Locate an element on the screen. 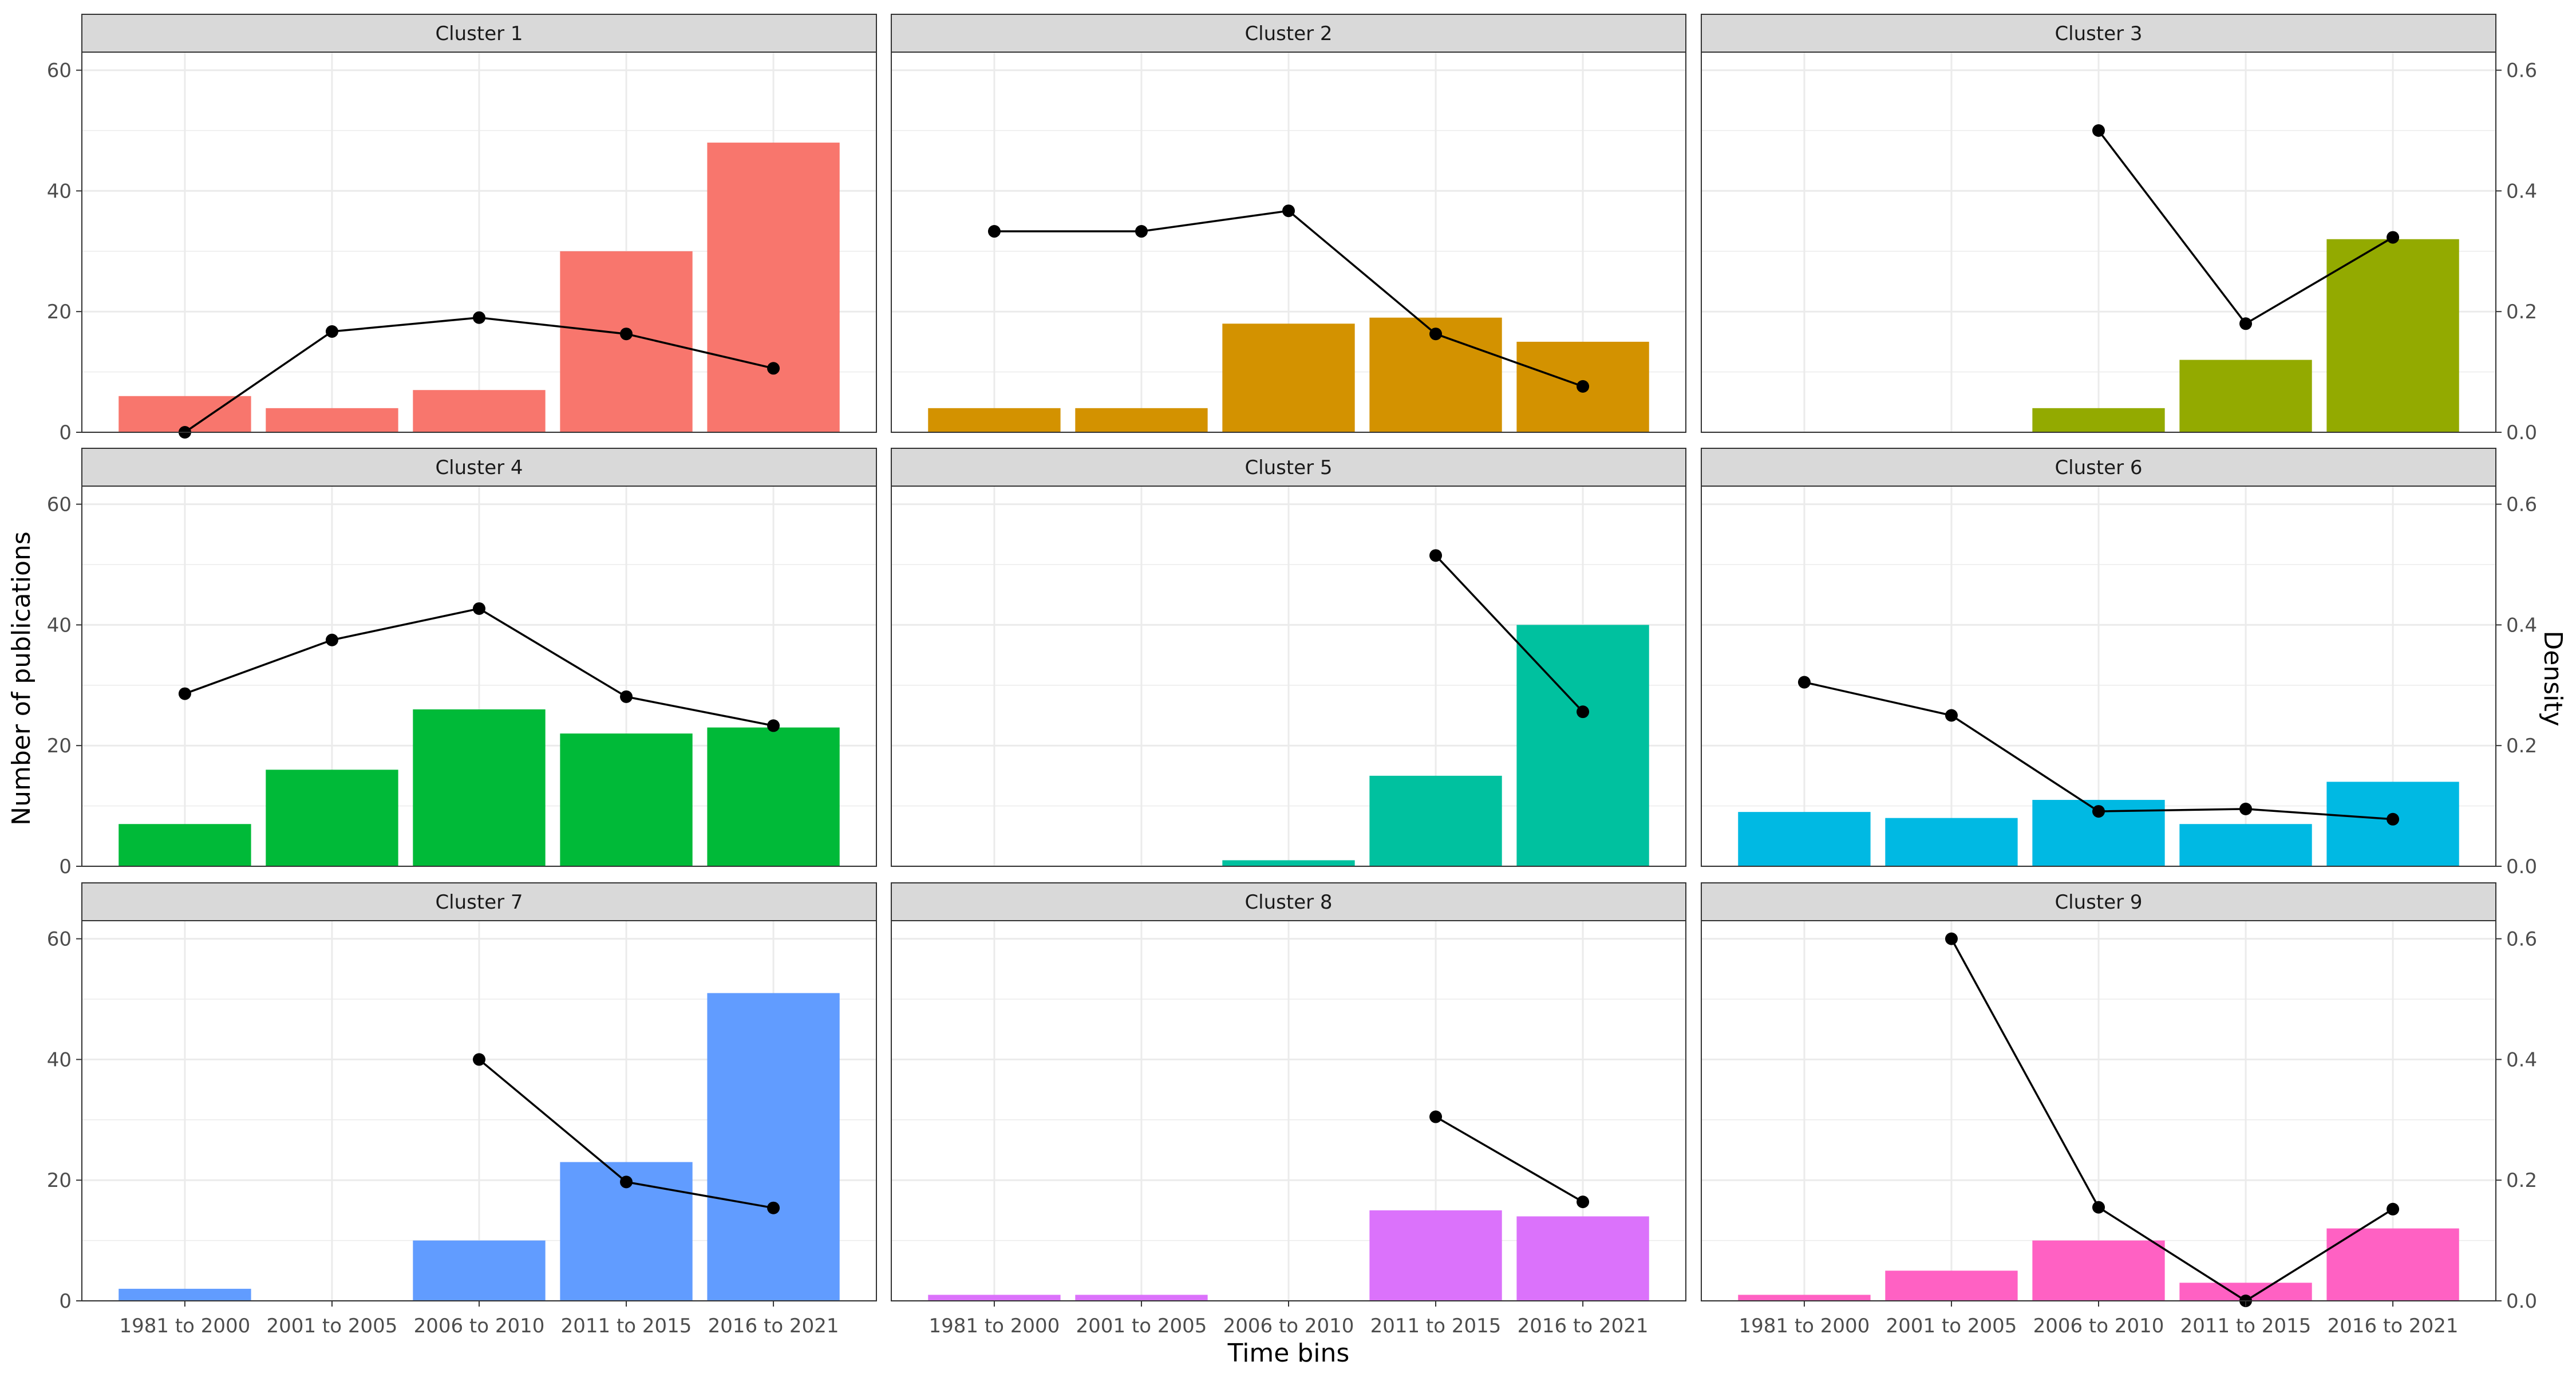 The height and width of the screenshot is (1377, 2576). panel-title: Cluster 8 is located at coordinates (1288, 902).